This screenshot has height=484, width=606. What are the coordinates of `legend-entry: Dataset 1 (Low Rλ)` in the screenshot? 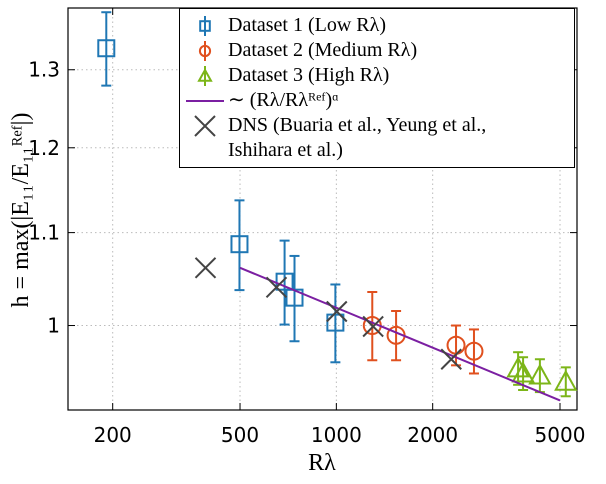 It's located at (377, 25).